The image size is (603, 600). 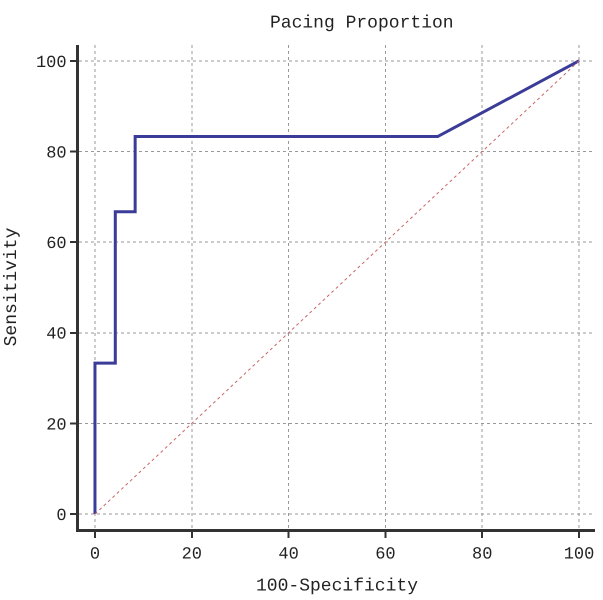 I want to click on y-tick-label: 100, so click(x=51, y=63).